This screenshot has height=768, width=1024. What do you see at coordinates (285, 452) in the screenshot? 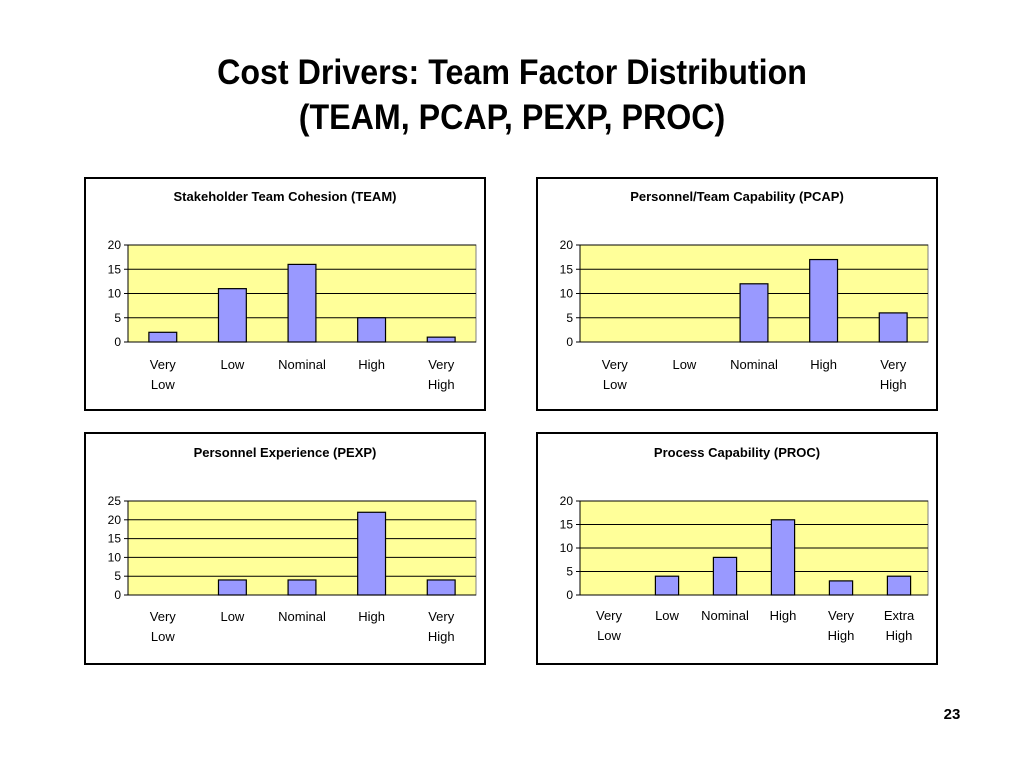
I see `chart-title: Personnel Experience (PEXP)` at bounding box center [285, 452].